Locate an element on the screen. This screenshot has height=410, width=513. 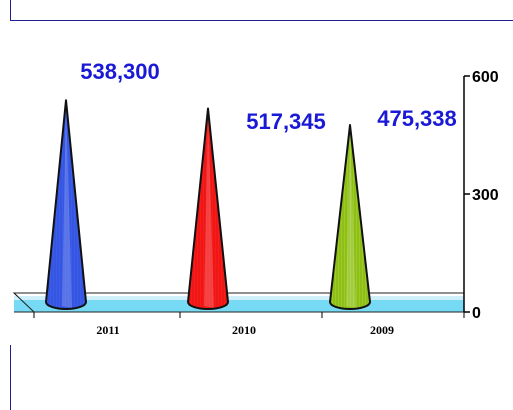
x-axis: 2011 2010 2009 is located at coordinates (249, 324).